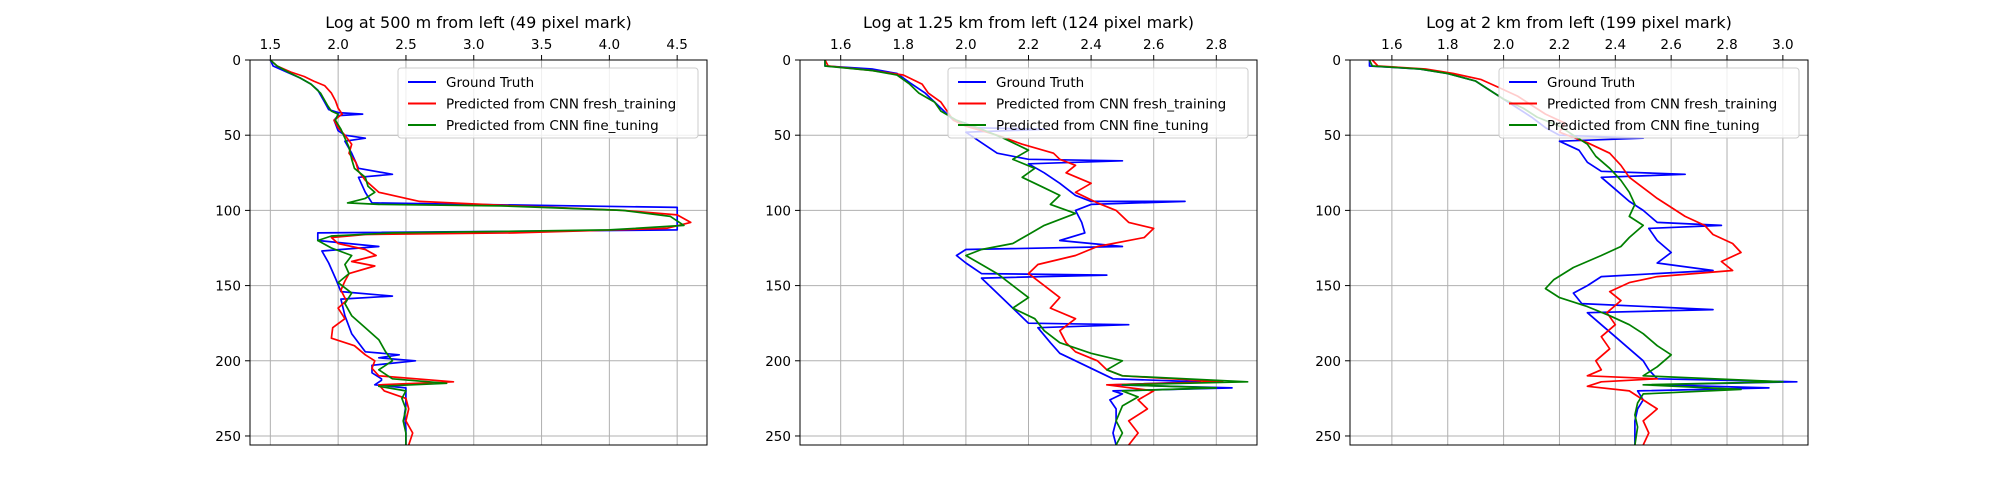 The width and height of the screenshot is (2000, 500). I want to click on chart-1-x-tick-label-5: 4.0, so click(609, 45).